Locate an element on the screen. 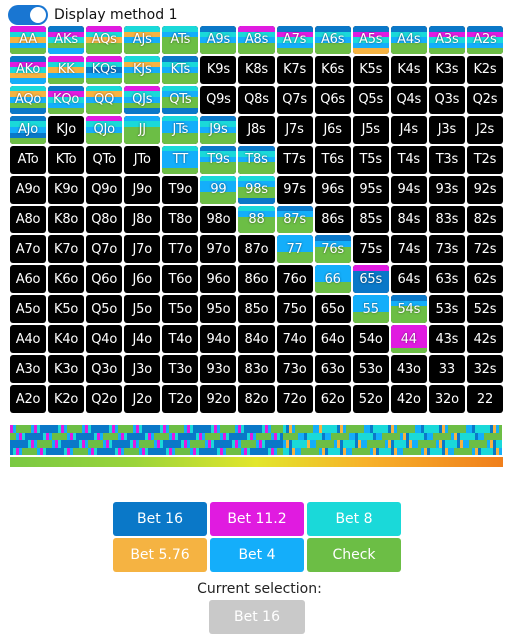  hand-cell: JJ is located at coordinates (142, 129).